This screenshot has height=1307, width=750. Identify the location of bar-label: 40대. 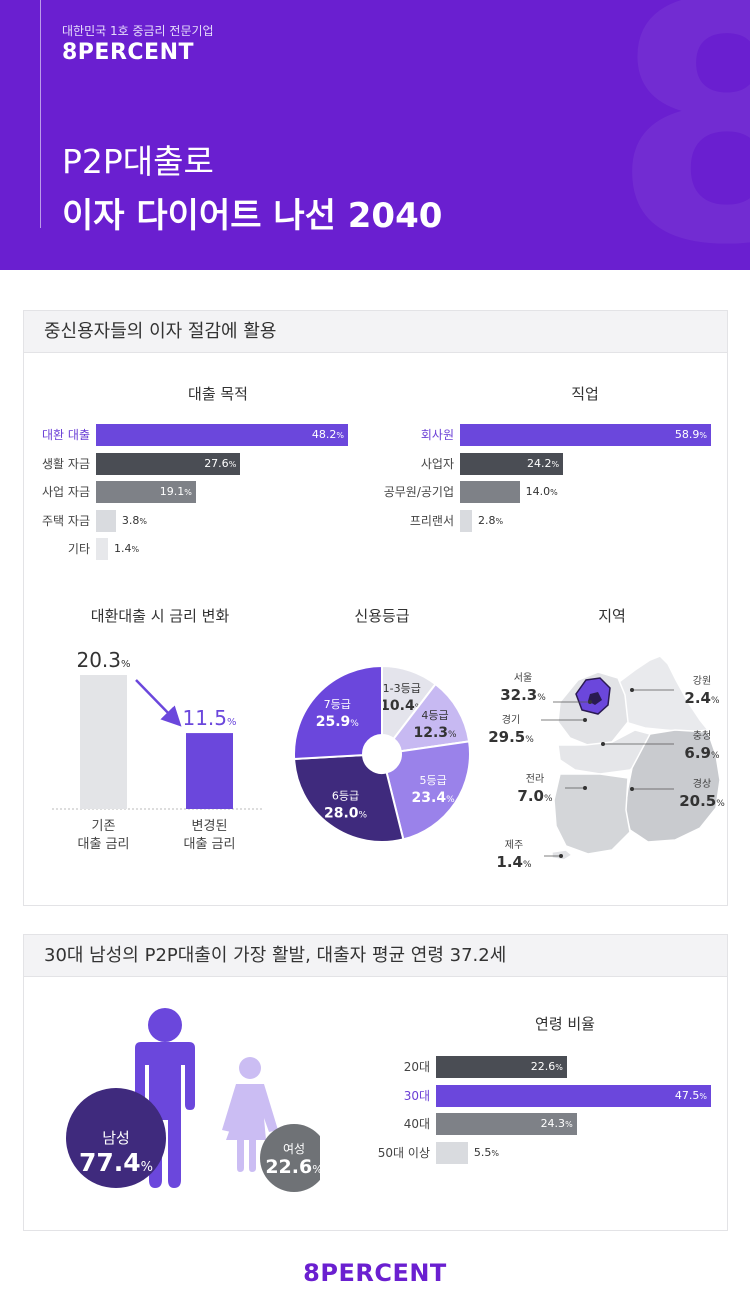
(416, 1124).